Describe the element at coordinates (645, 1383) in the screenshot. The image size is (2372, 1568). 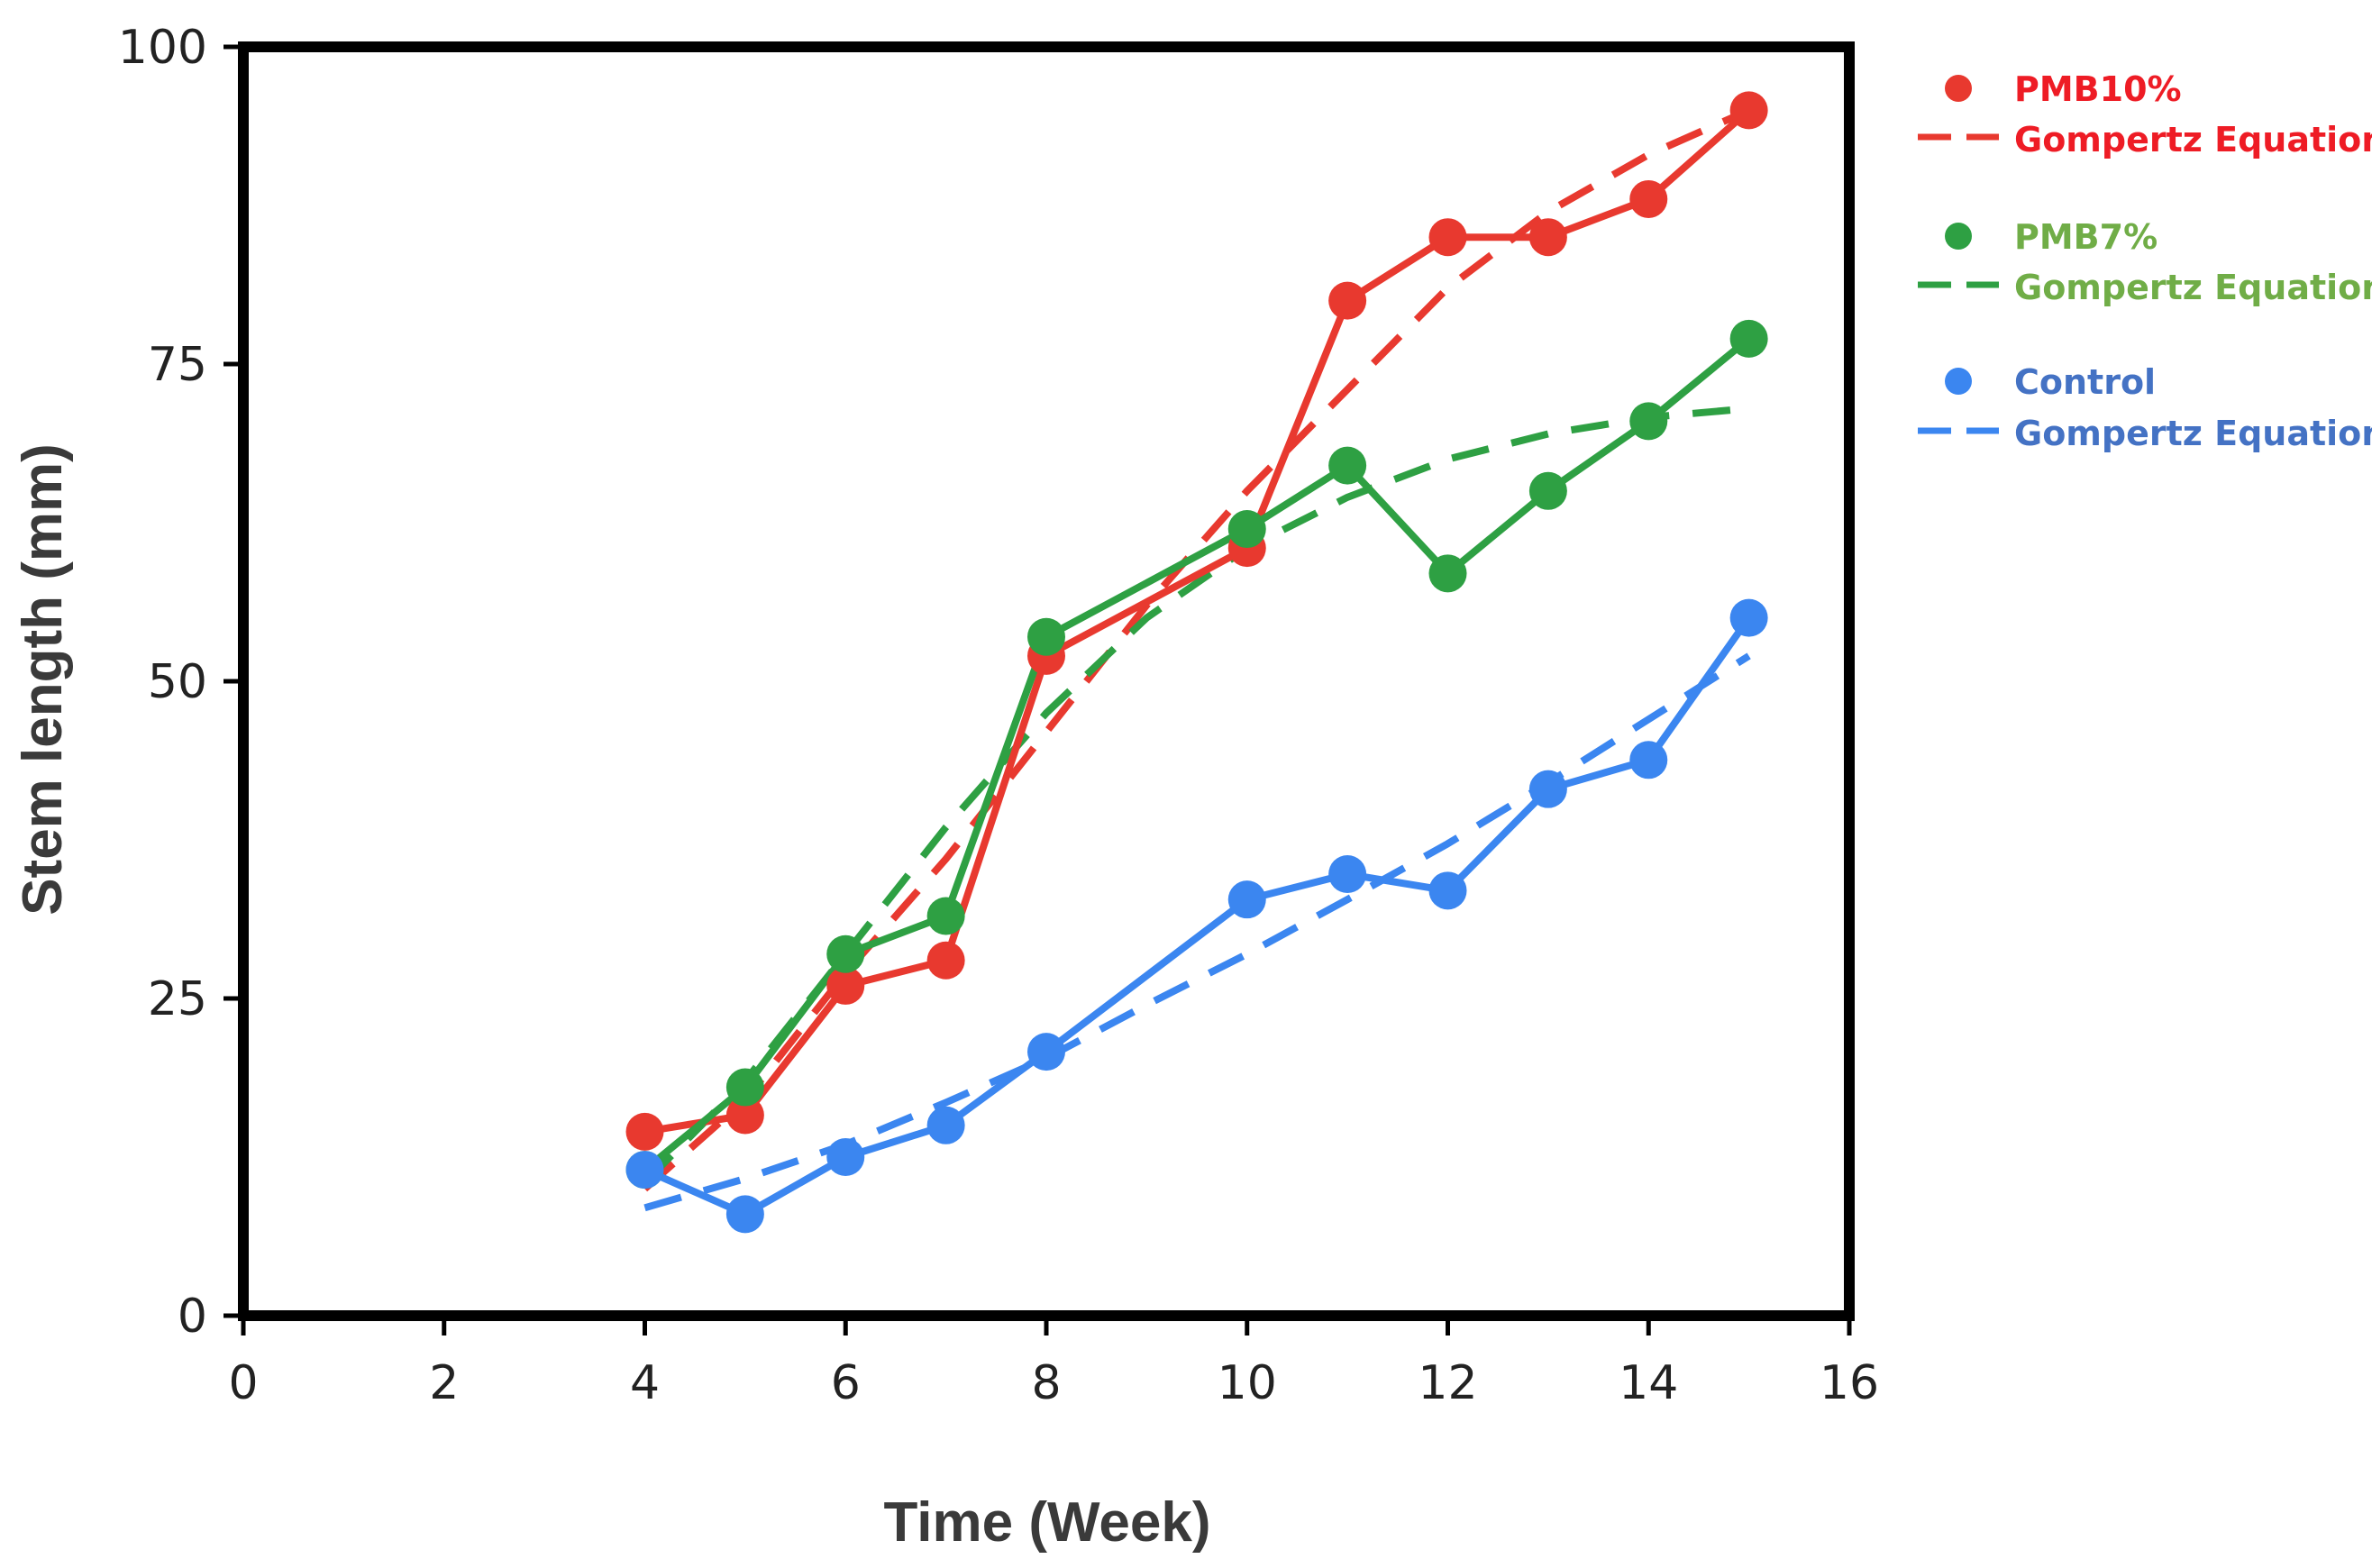
I see `x-tick-label: 4` at that location.